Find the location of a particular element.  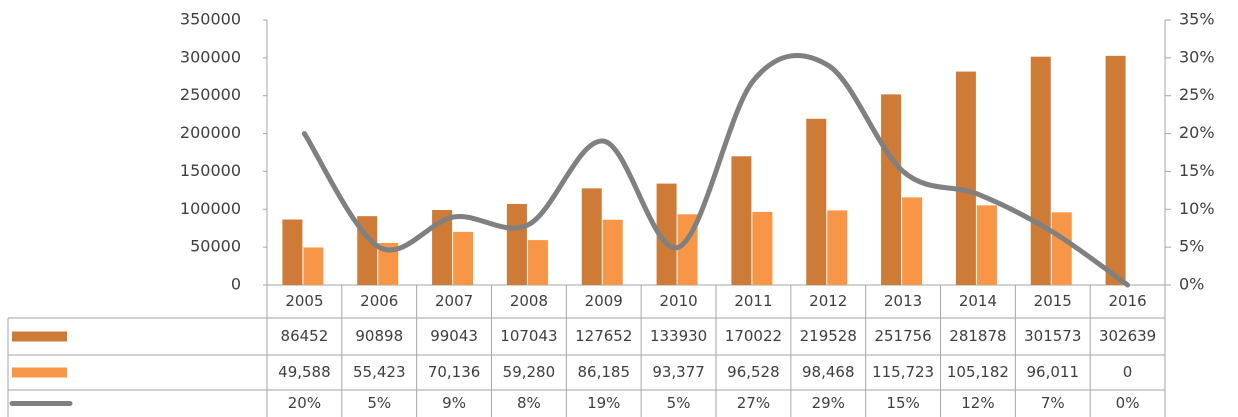

table-cell: 49,588 is located at coordinates (304, 372).